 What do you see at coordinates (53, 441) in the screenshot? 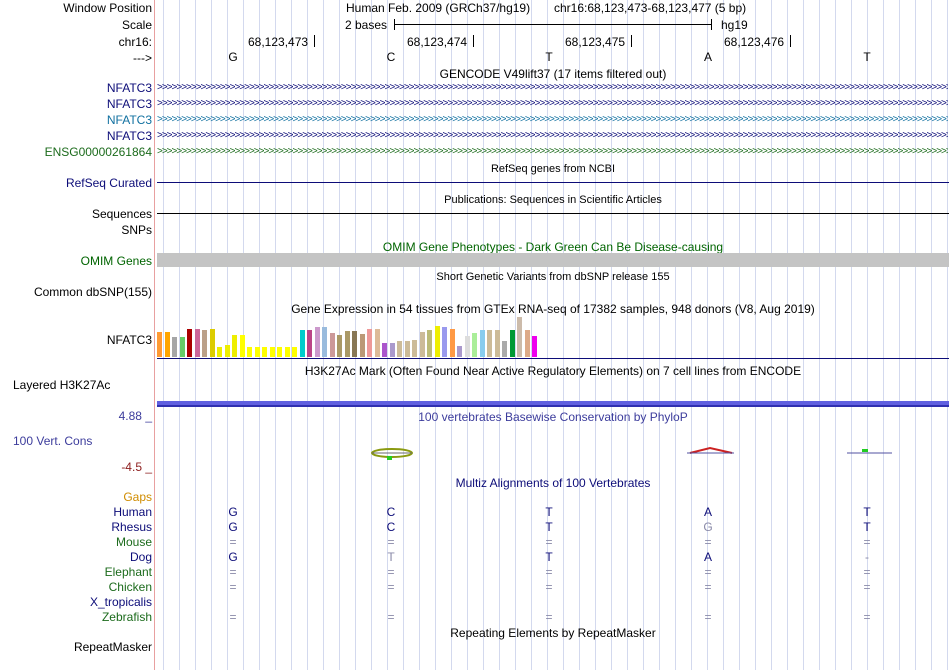
I see `cons-label: 100 Vert. Cons` at bounding box center [53, 441].